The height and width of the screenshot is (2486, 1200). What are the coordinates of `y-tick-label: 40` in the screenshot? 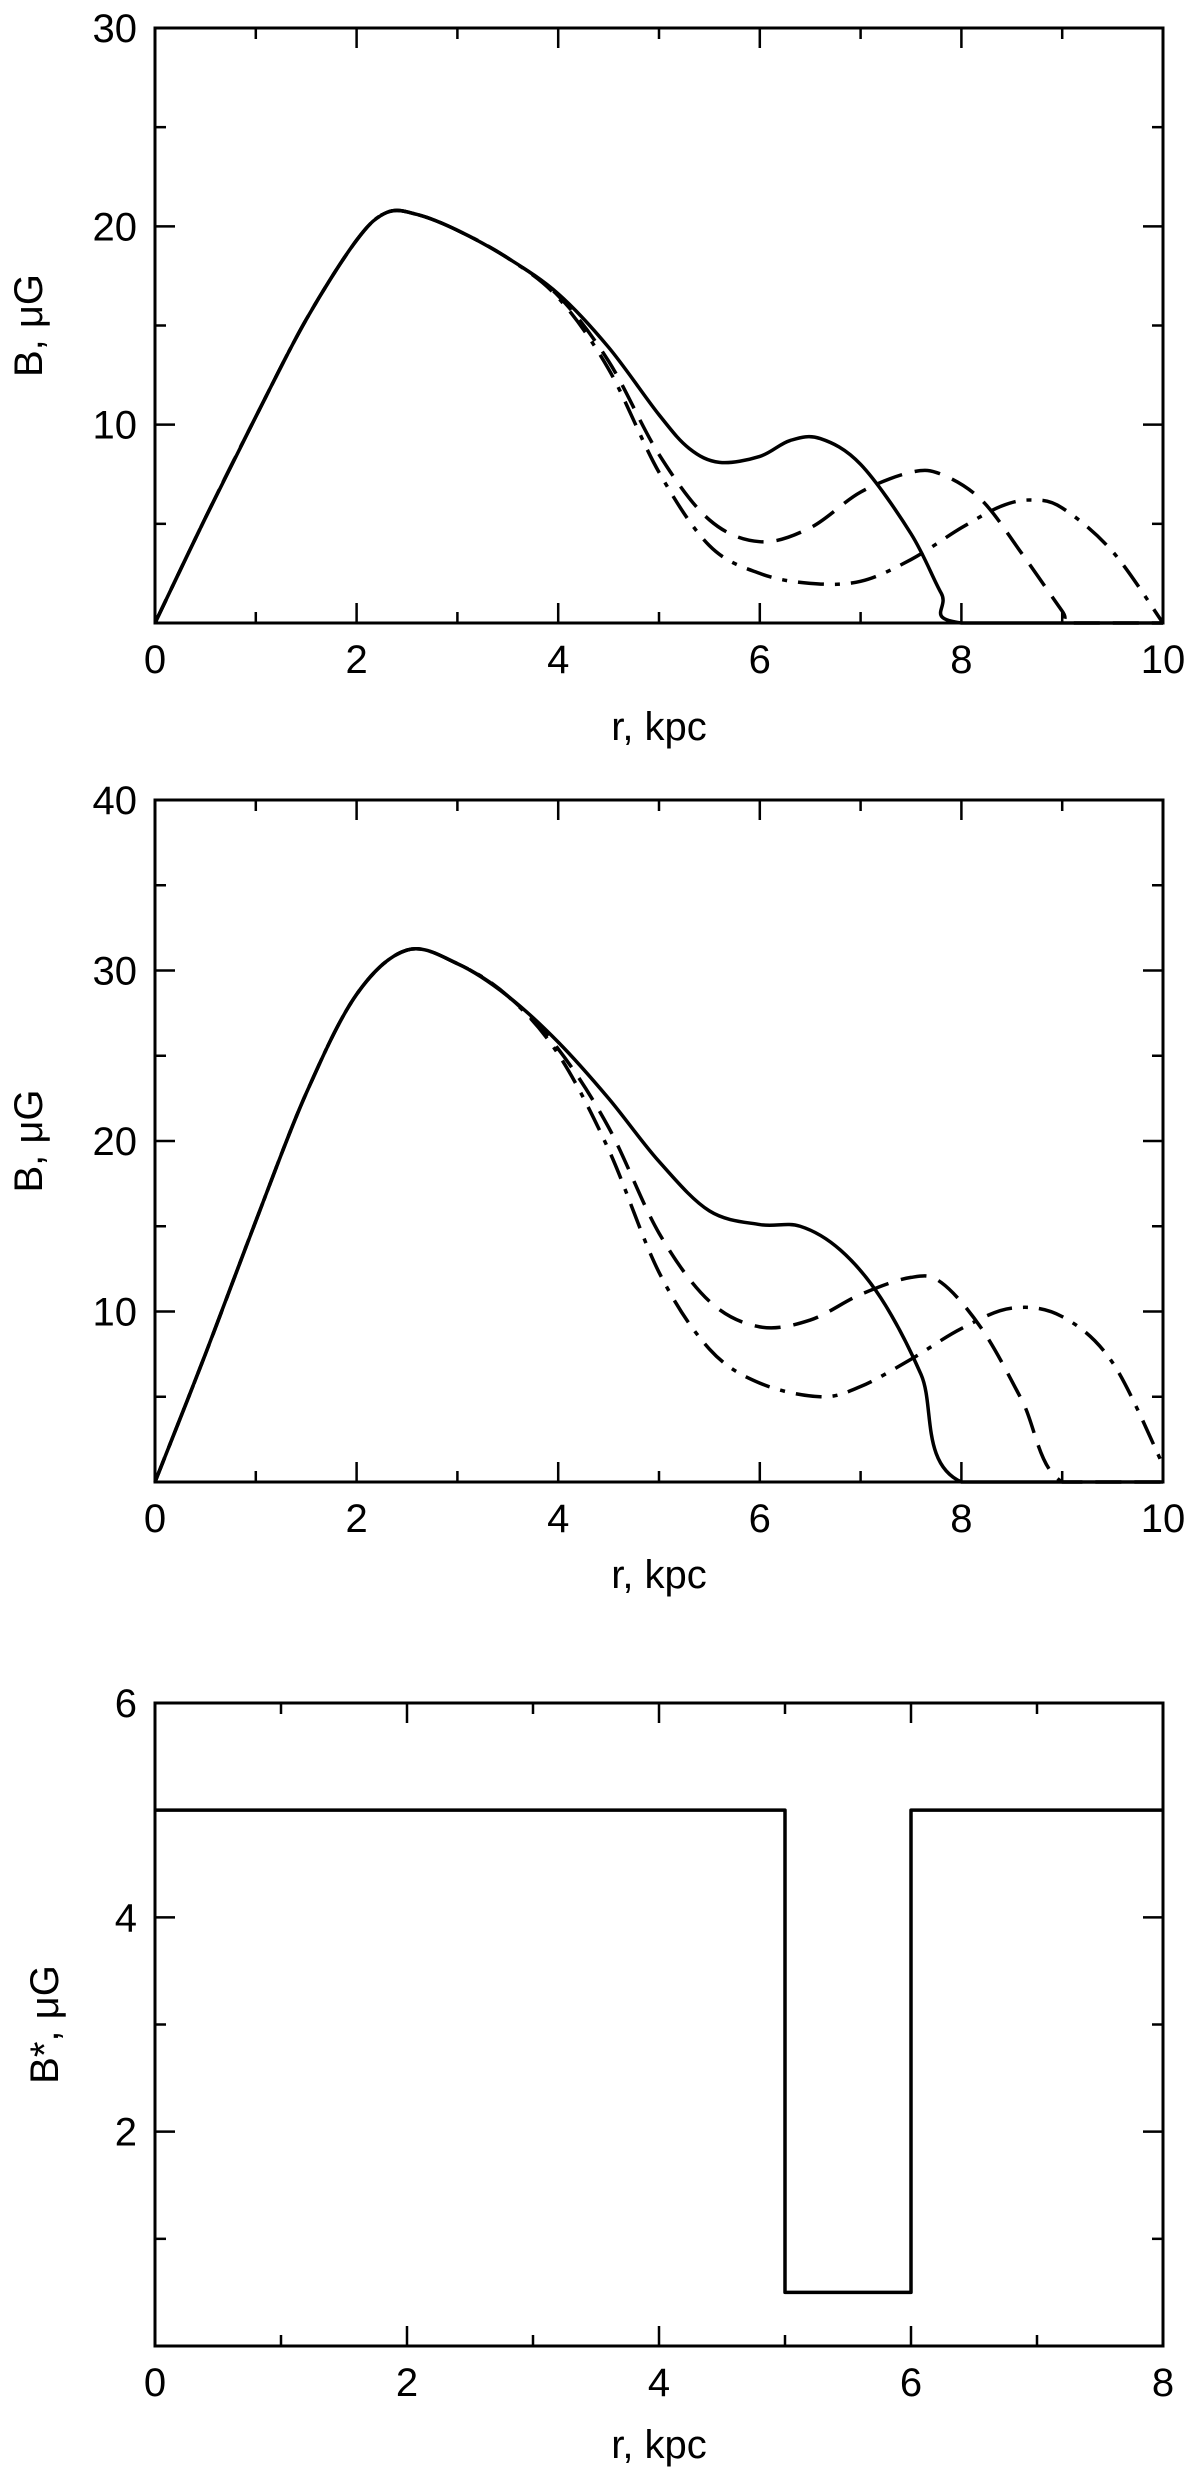 It's located at (115, 801).